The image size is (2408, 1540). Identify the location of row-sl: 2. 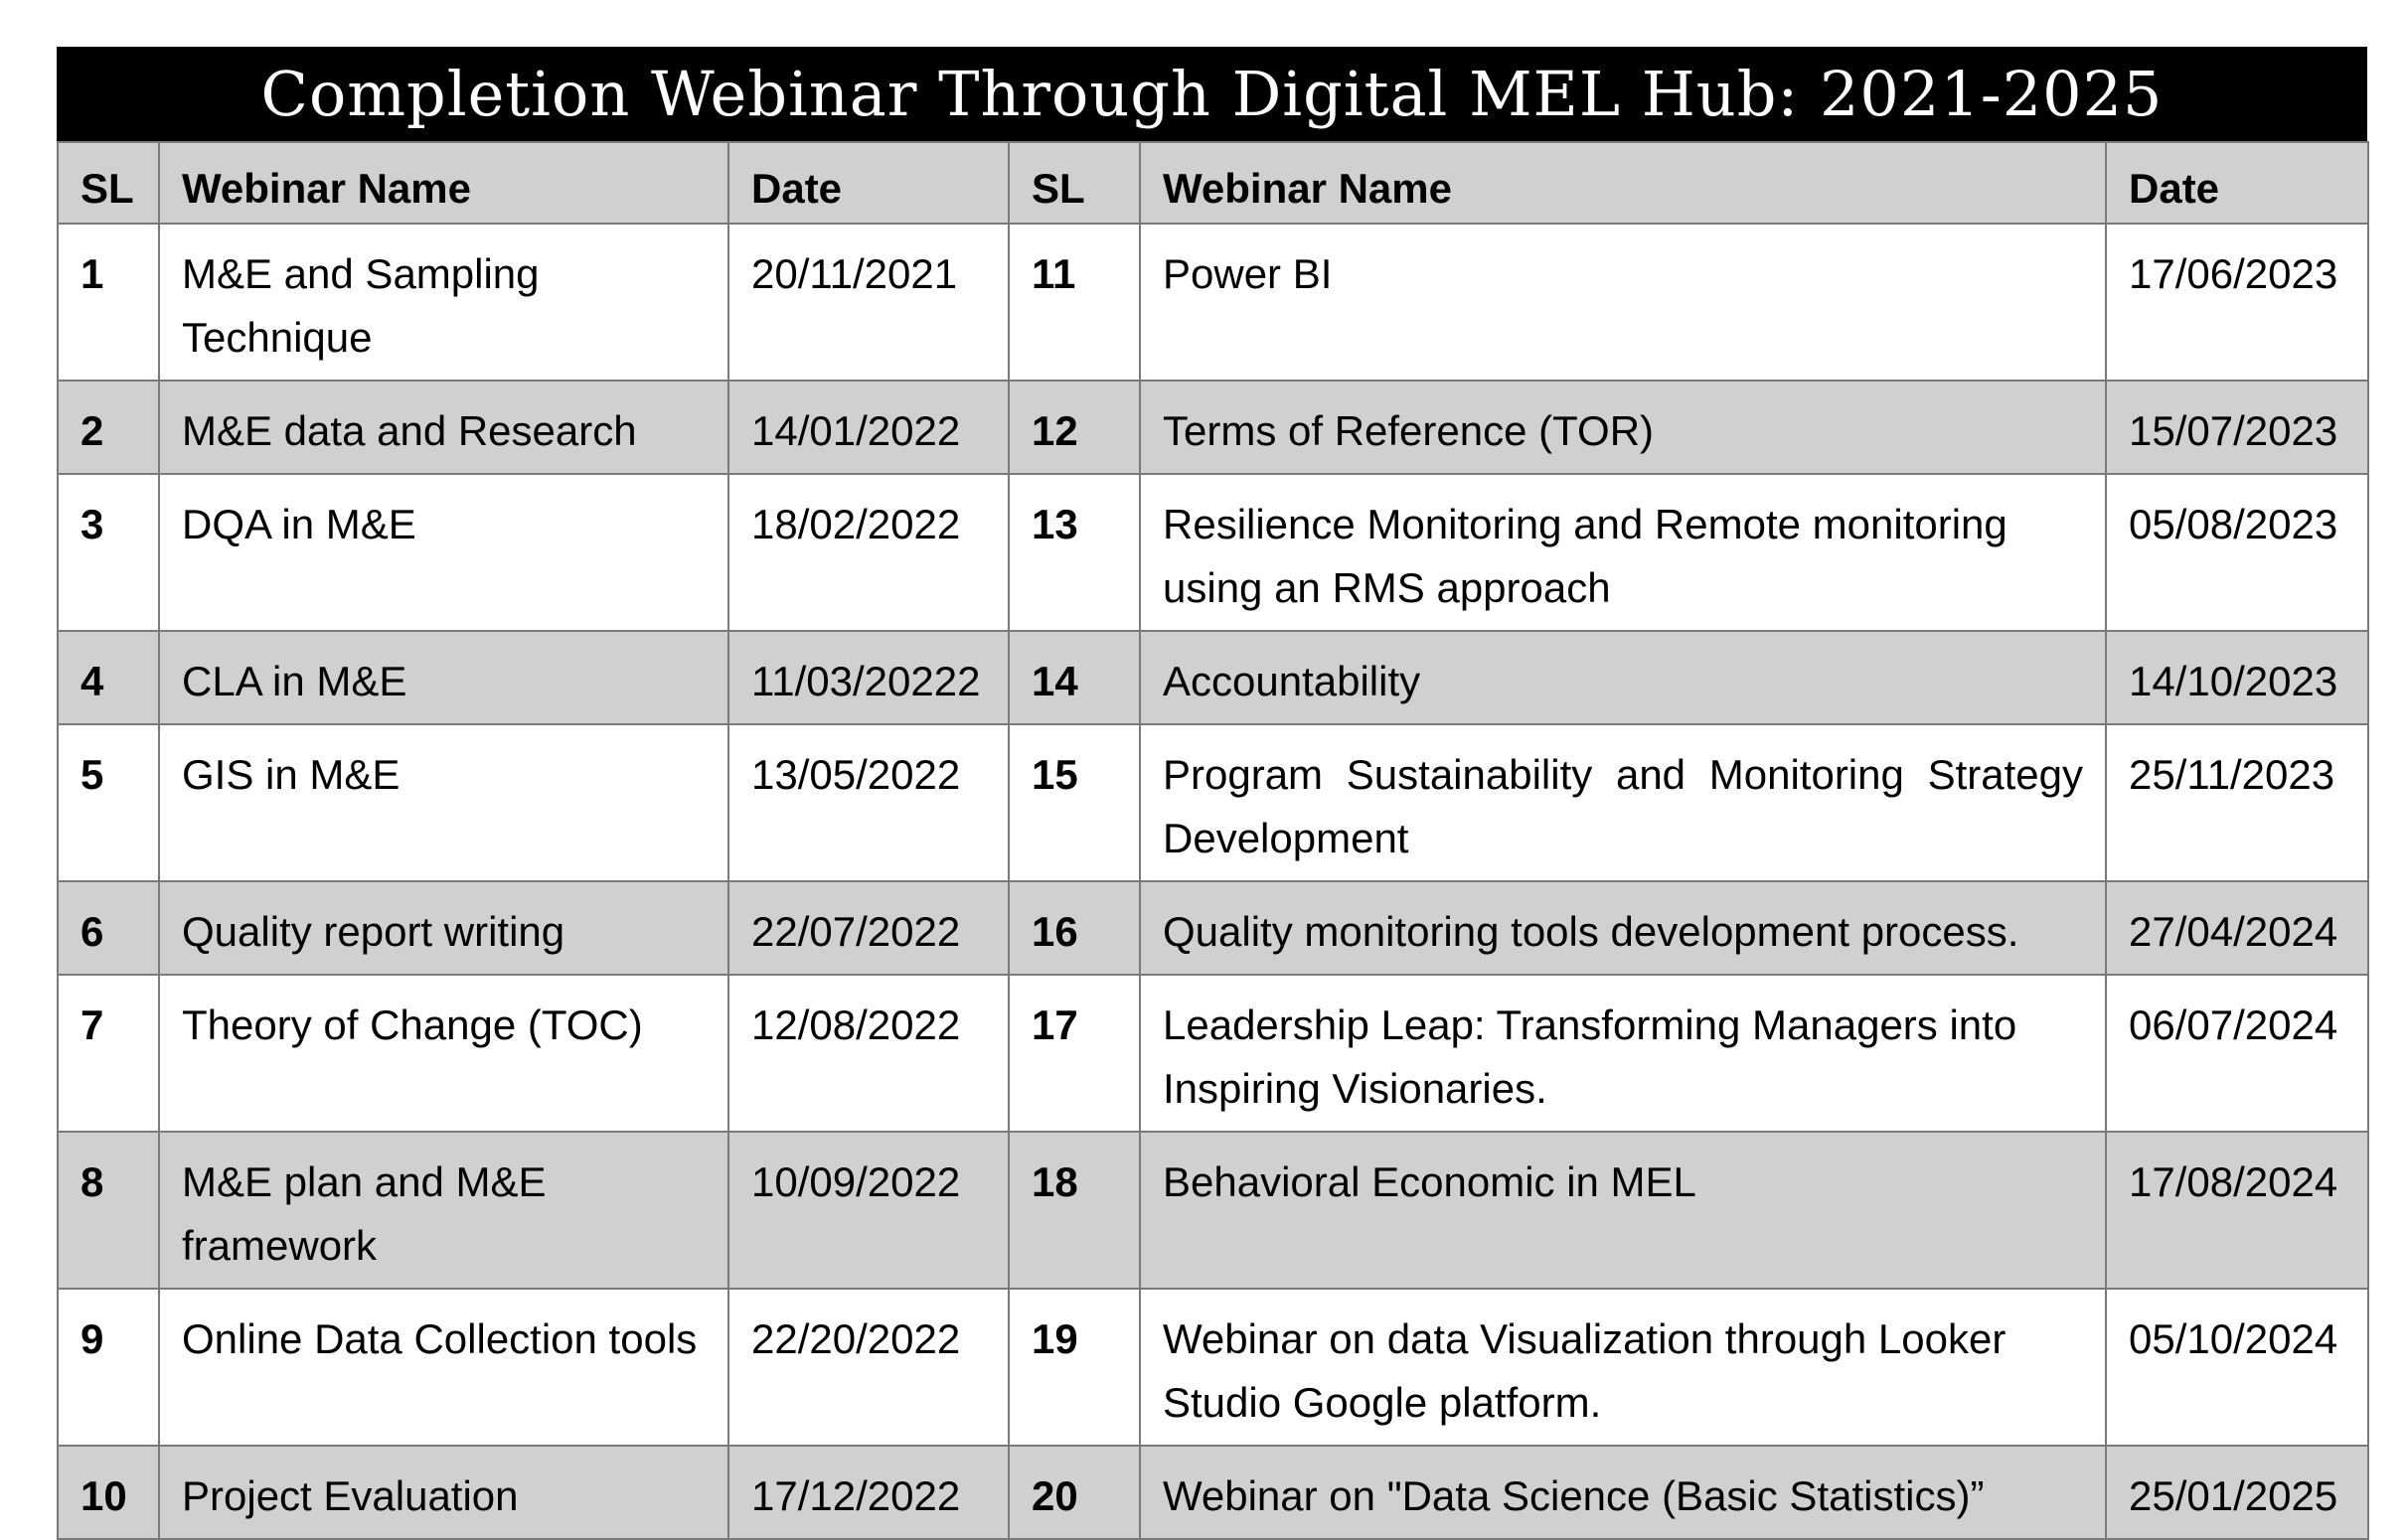
(108, 427).